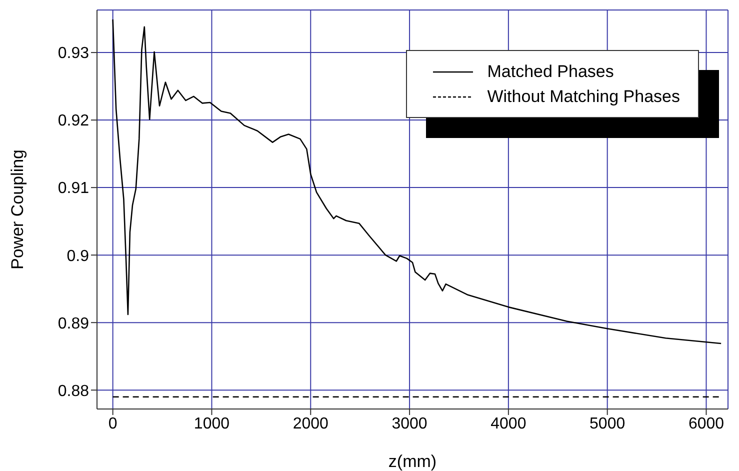 The image size is (739, 471). What do you see at coordinates (113, 423) in the screenshot?
I see `x-tick-label: 0` at bounding box center [113, 423].